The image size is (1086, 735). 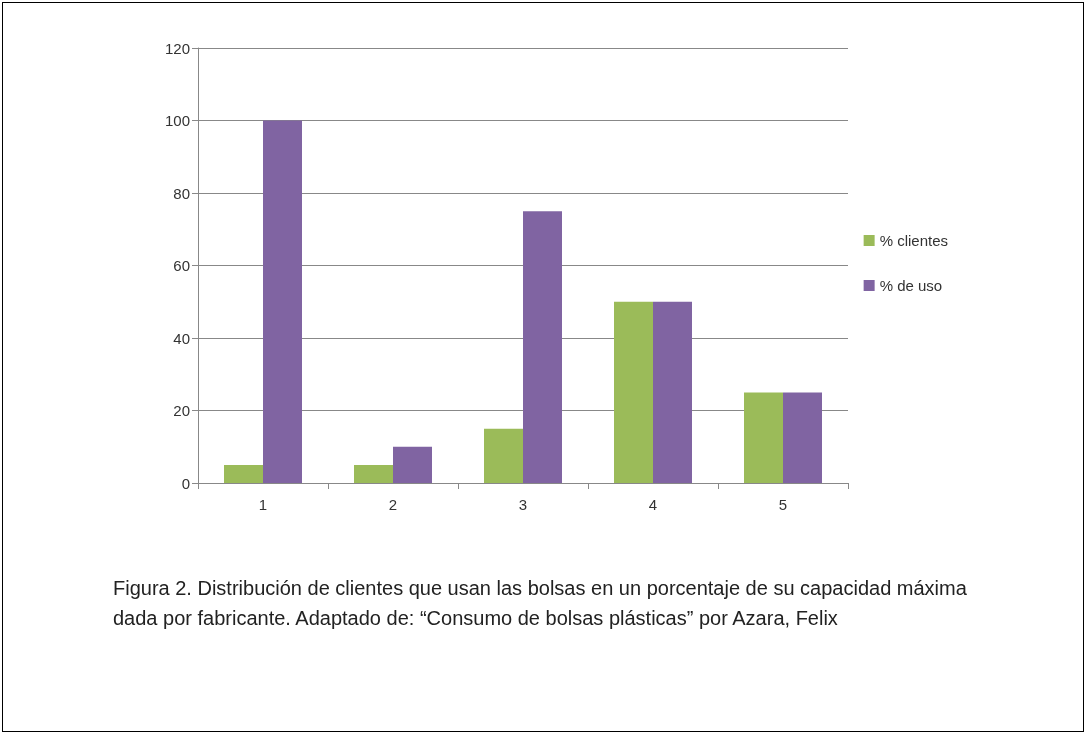 I want to click on legend-label: % clientes, so click(x=914, y=240).